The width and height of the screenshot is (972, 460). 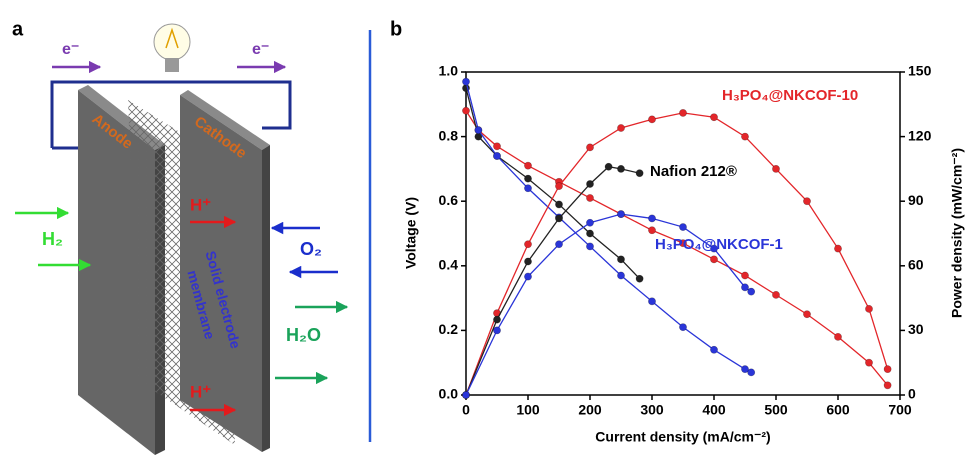 What do you see at coordinates (957, 233) in the screenshot?
I see `y2-axis-label: Power density (mW/cm⁻²)` at bounding box center [957, 233].